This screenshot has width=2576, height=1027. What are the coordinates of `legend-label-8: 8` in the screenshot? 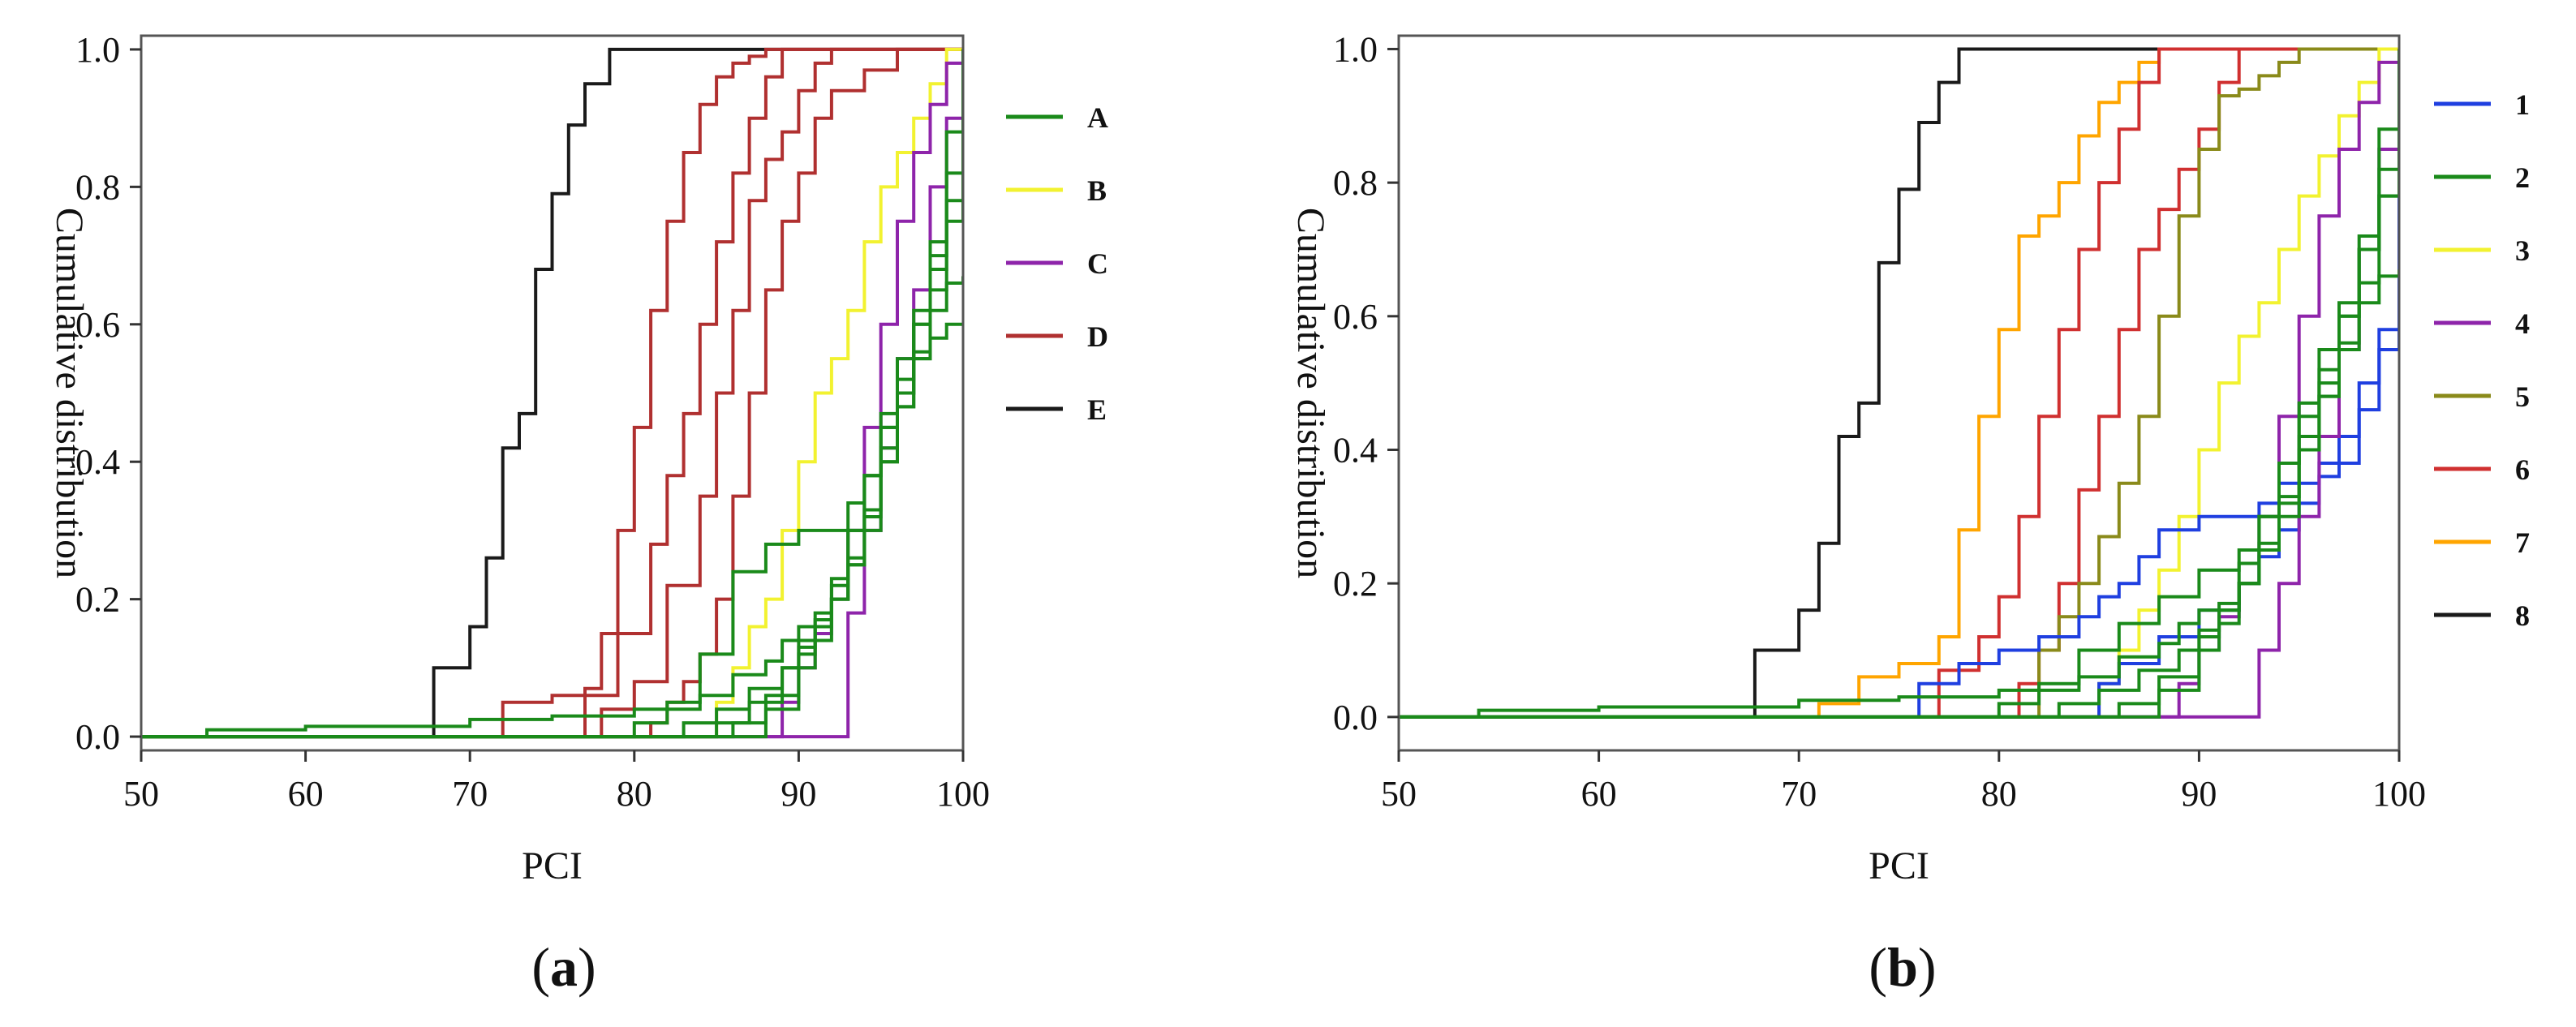 It's located at (2522, 615).